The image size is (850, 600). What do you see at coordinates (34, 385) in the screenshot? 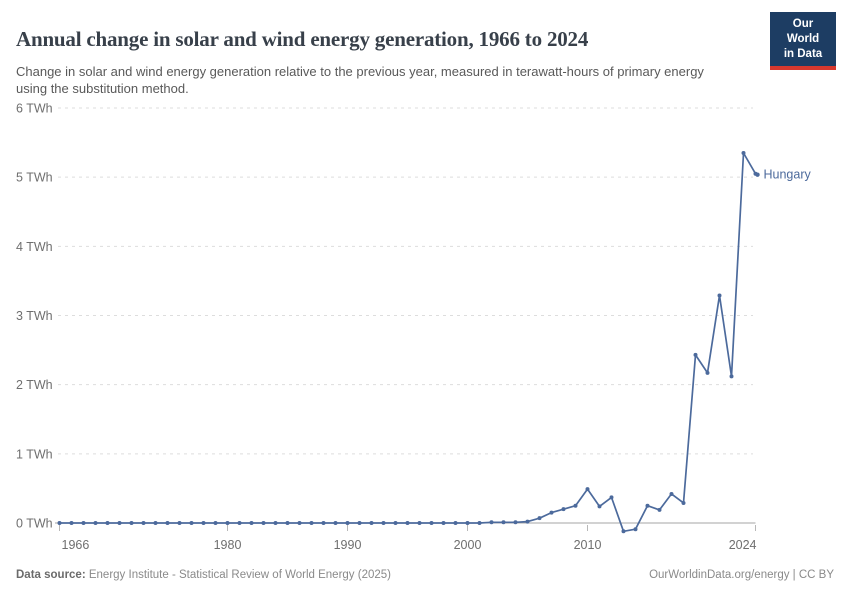
I see `y-axis-tick-label: 2 TWh` at bounding box center [34, 385].